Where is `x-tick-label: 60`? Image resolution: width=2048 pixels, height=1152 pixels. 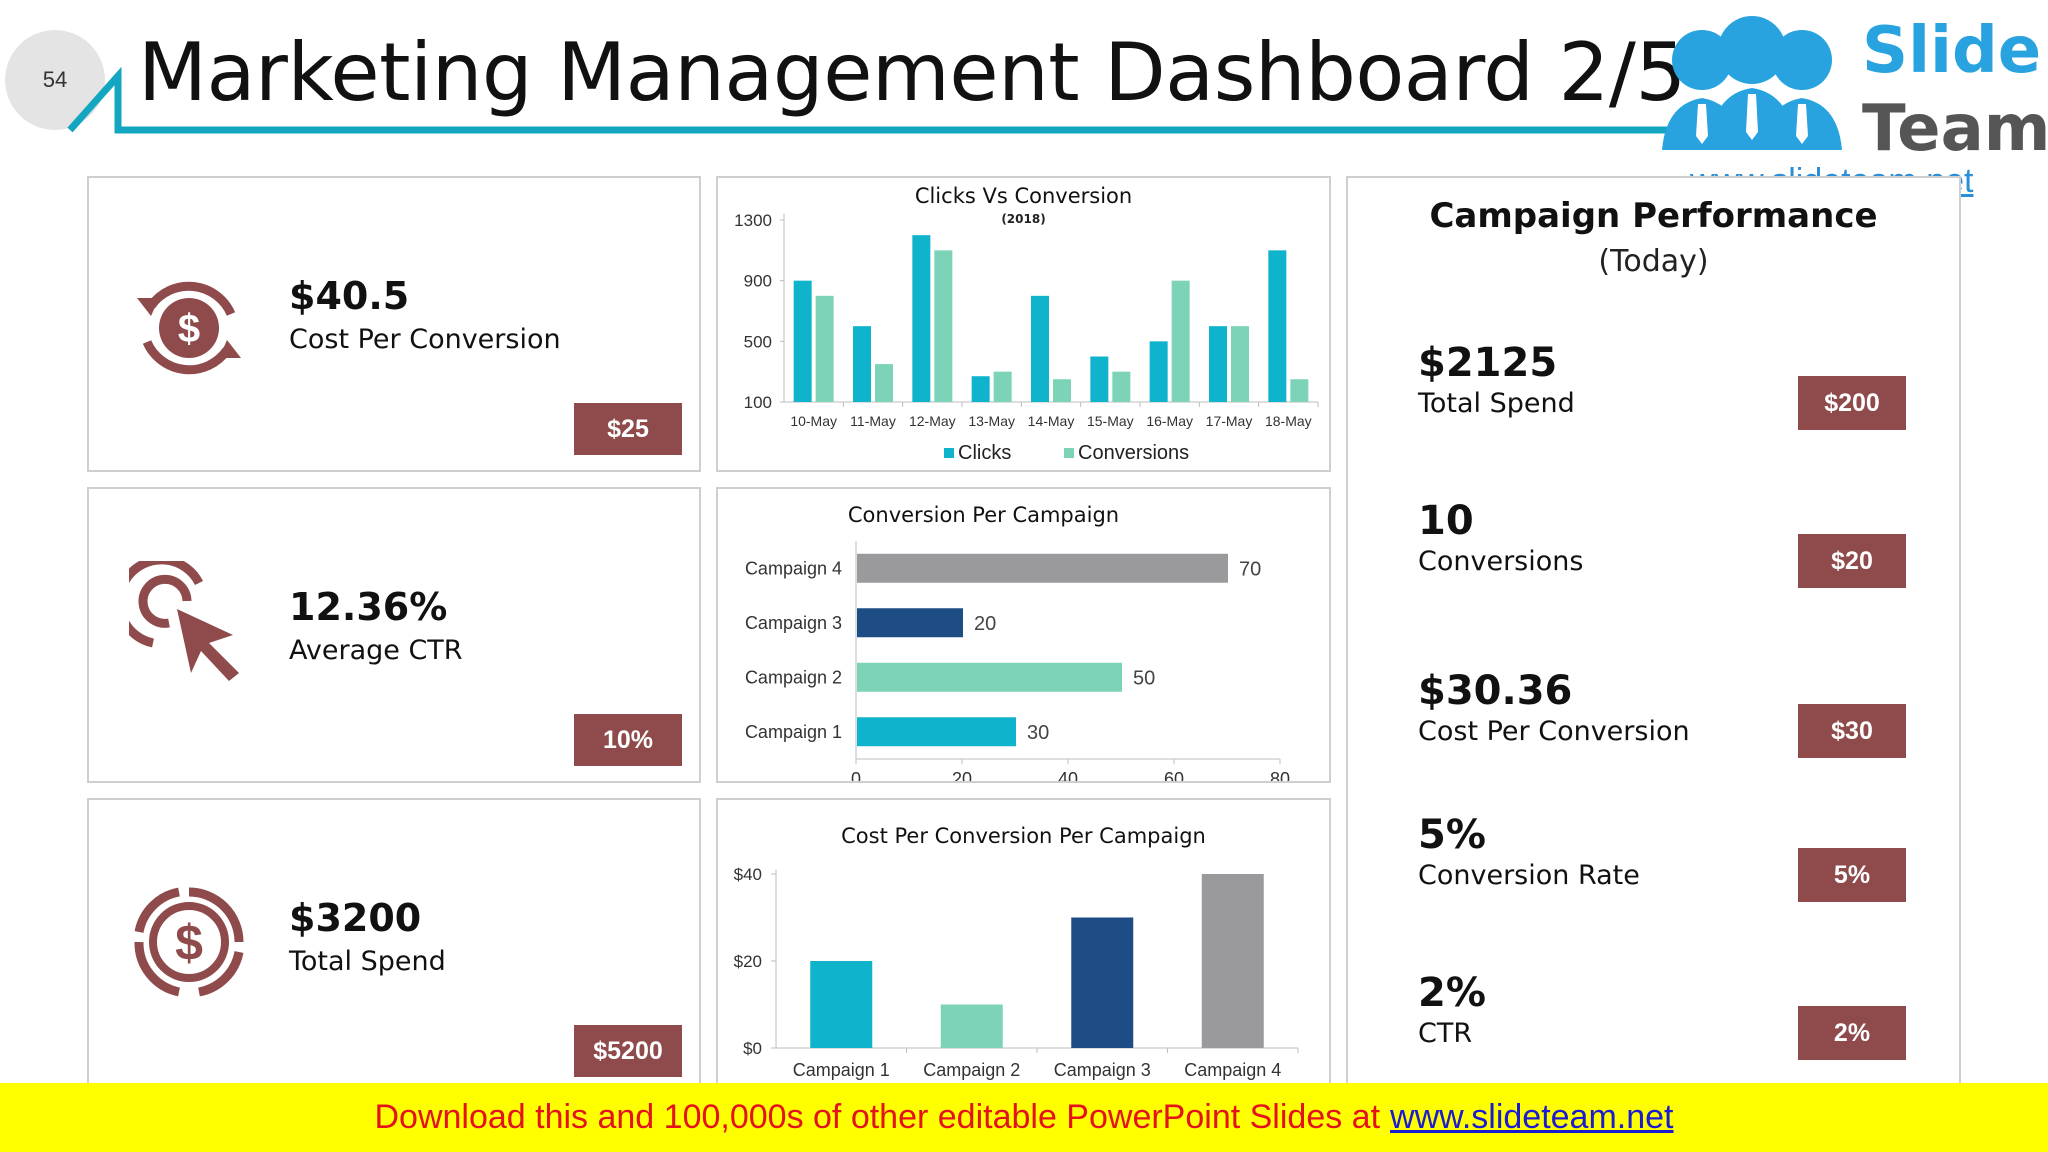
x-tick-label: 60 is located at coordinates (1174, 775).